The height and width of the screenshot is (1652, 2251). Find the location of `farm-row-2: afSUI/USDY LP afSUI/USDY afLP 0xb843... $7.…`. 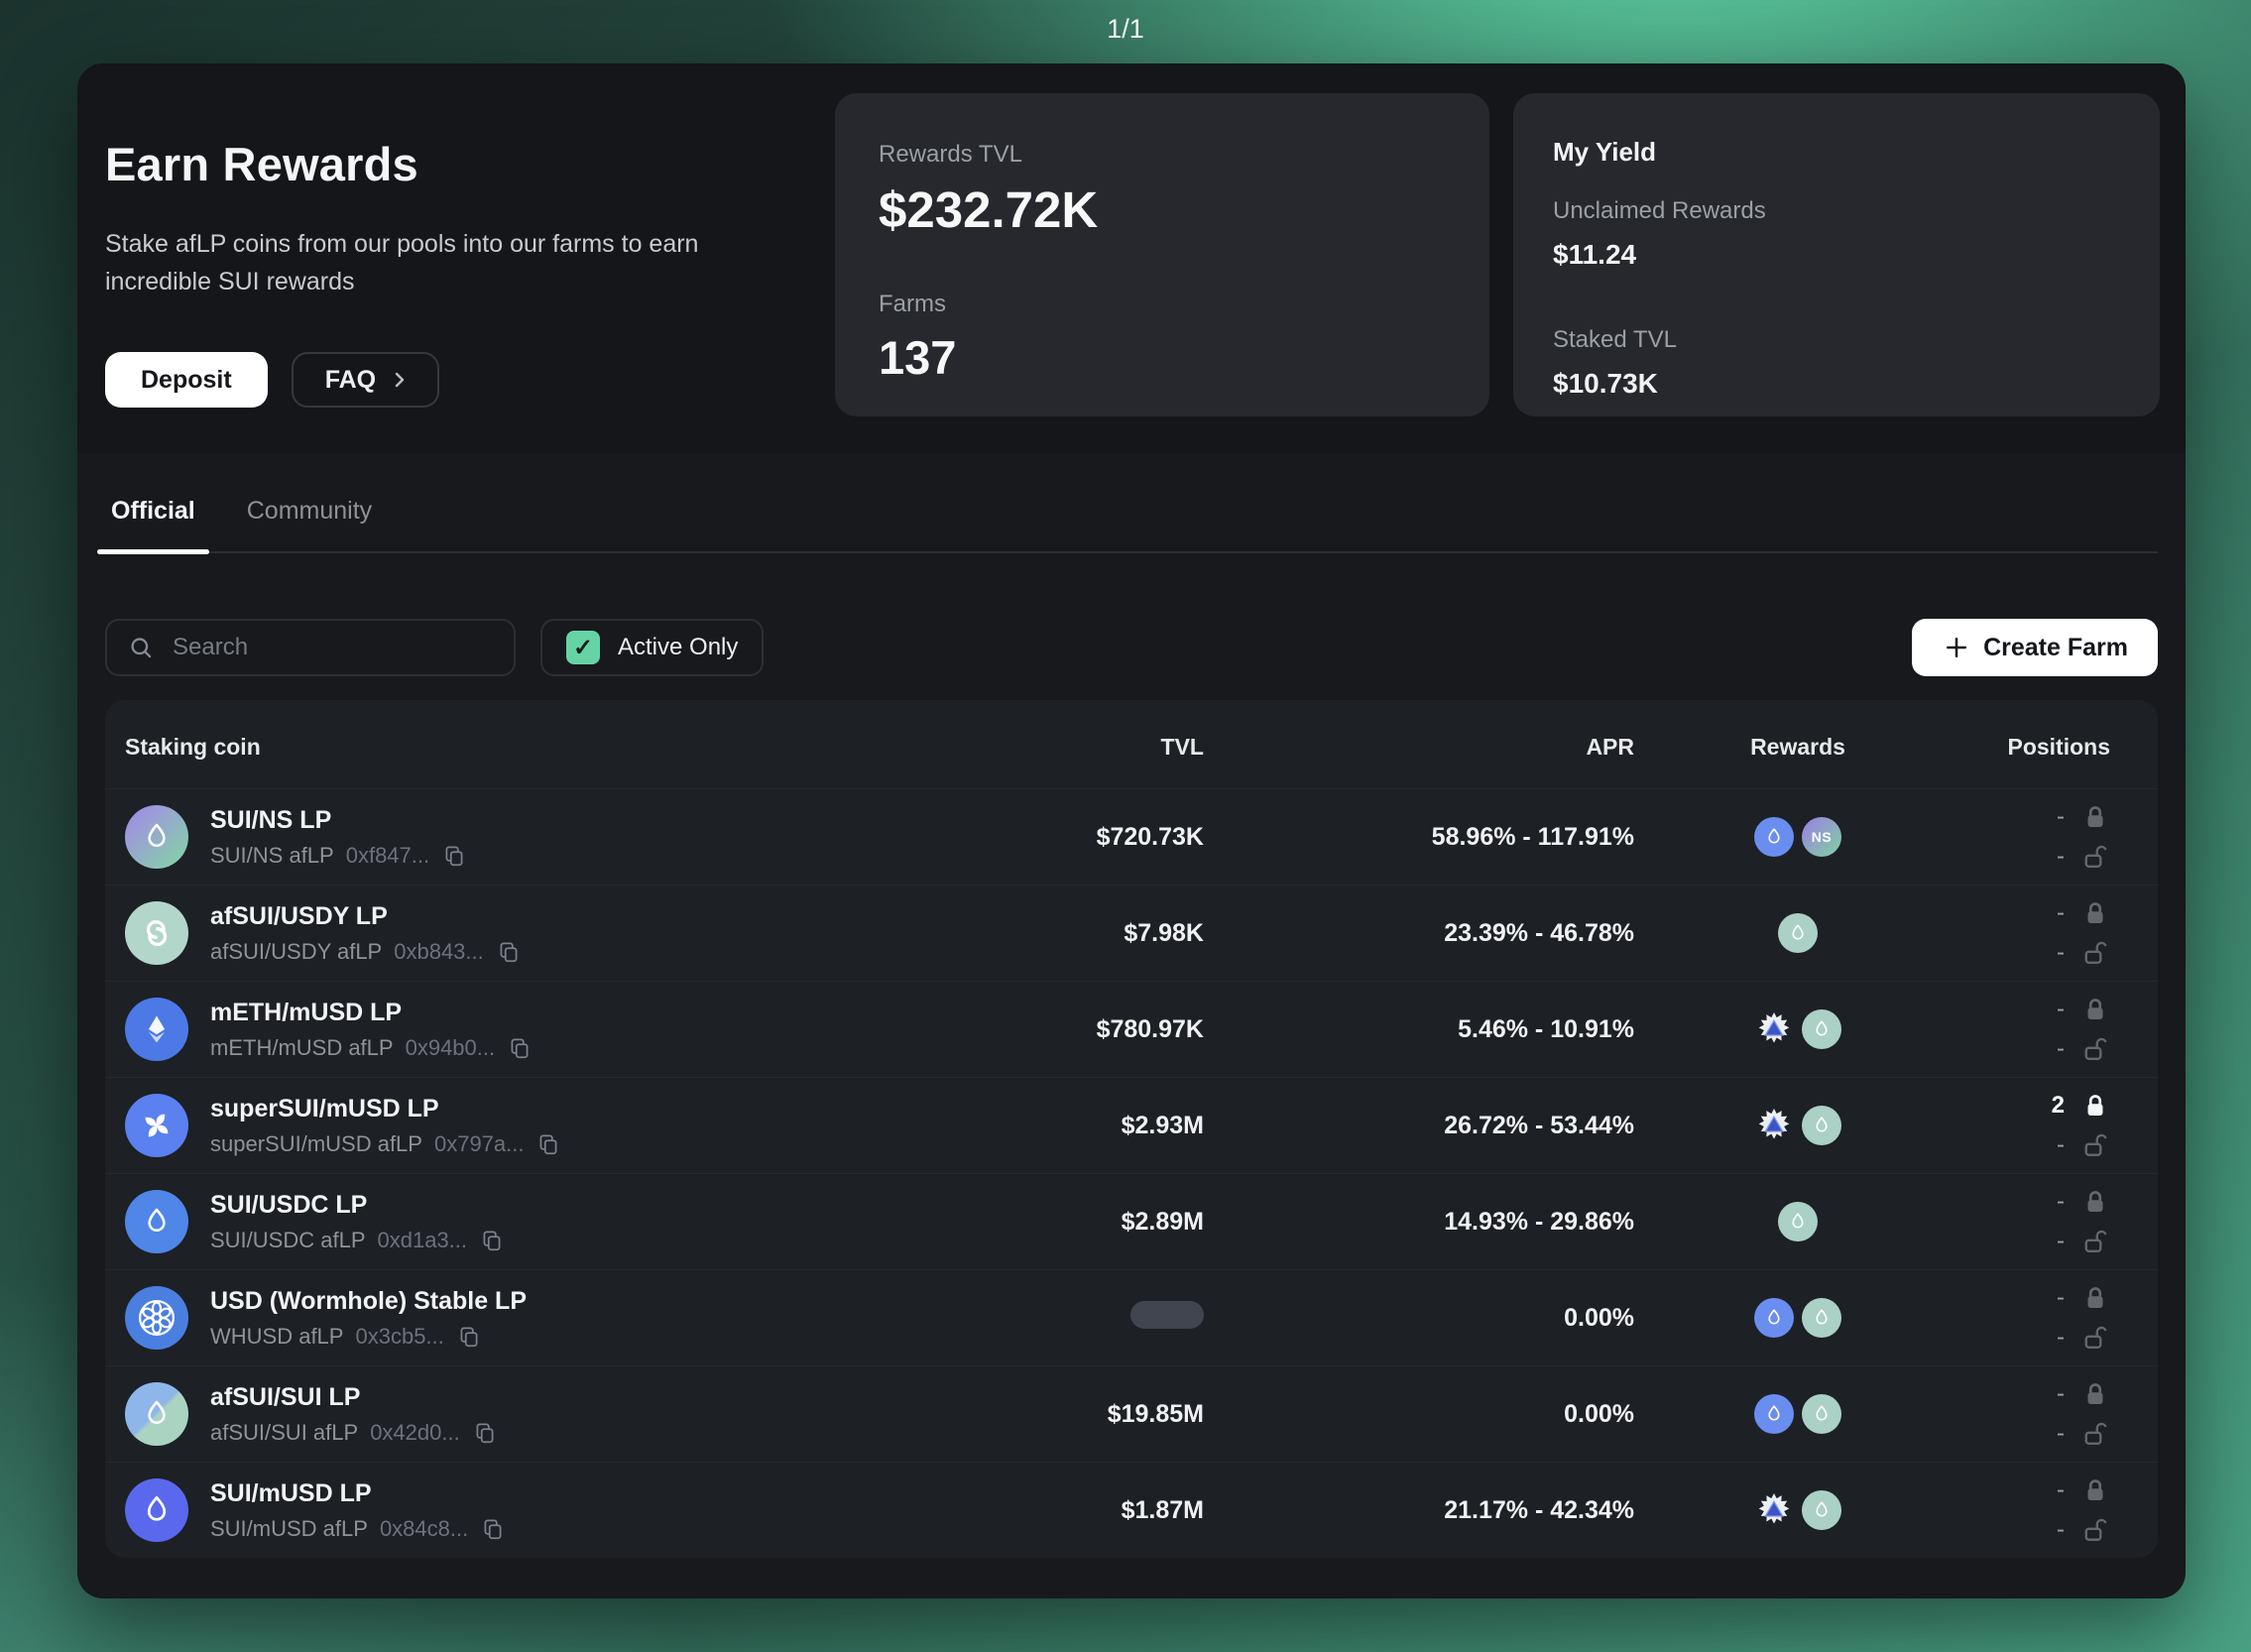

farm-row-2: afSUI/USDY LP afSUI/USDY afLP 0xb843... $7.… is located at coordinates (1131, 933).